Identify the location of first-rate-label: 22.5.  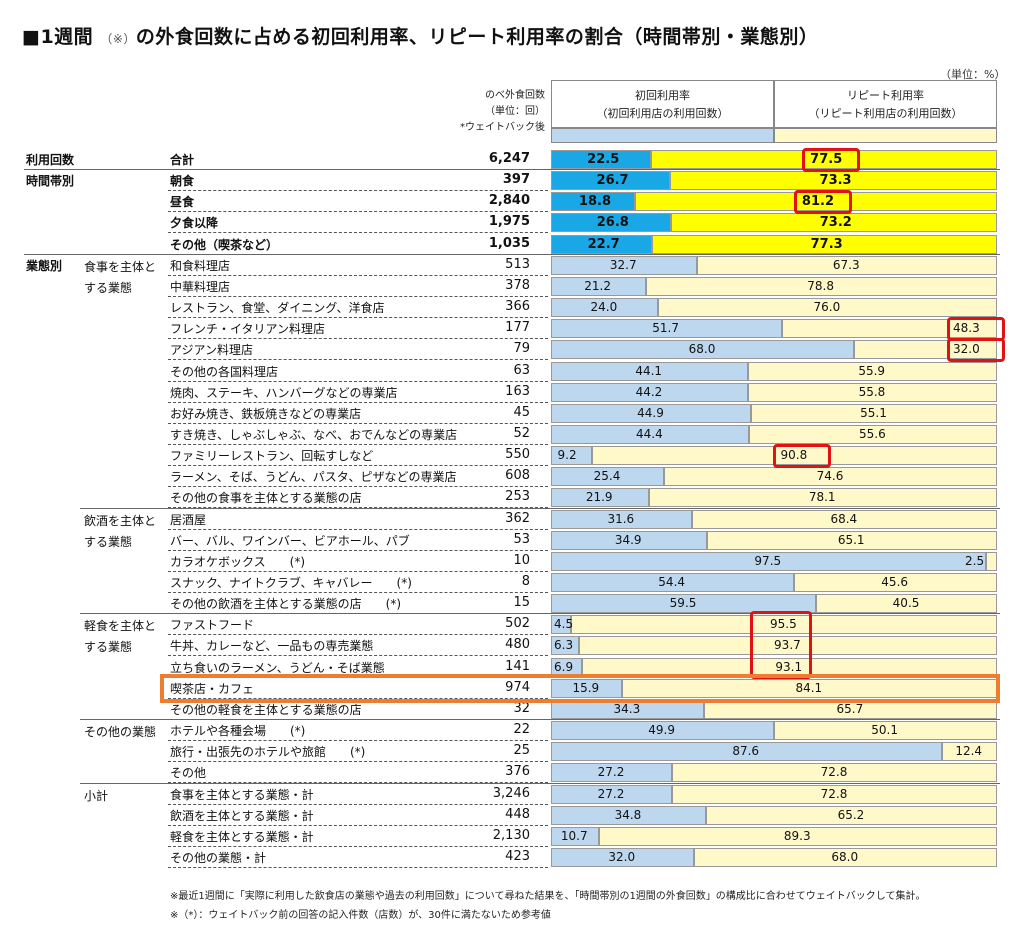
(603, 159).